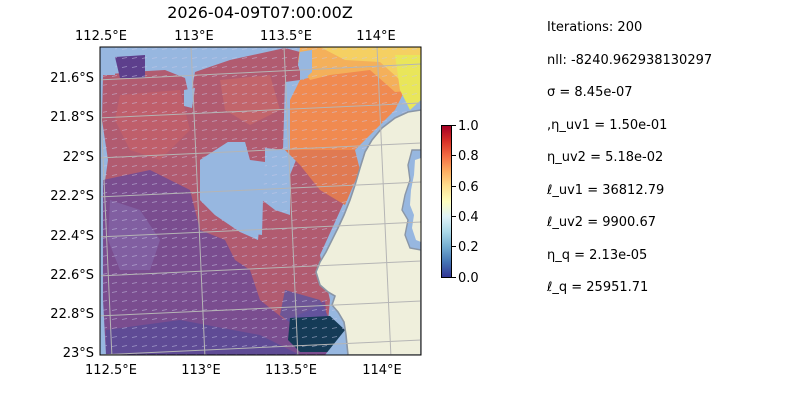 This screenshot has height=400, width=800. I want to click on param-nll: nll: -8240.962938130297, so click(630, 60).